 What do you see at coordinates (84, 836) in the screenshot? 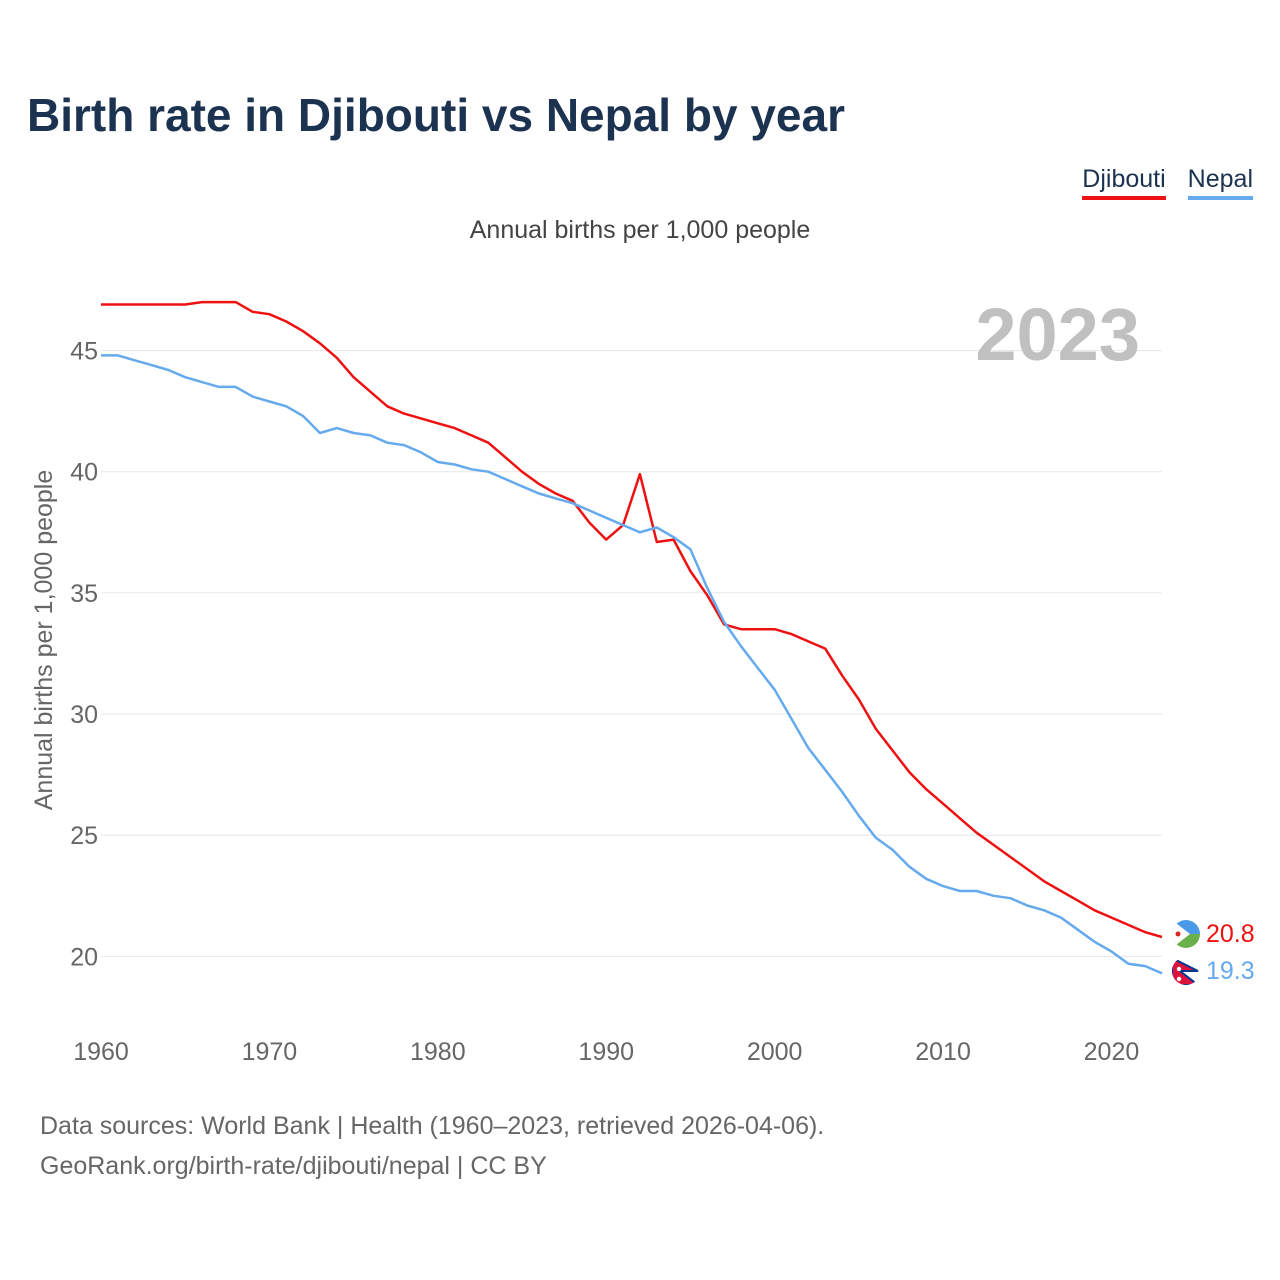
I see `y-tick-label: 25` at bounding box center [84, 836].